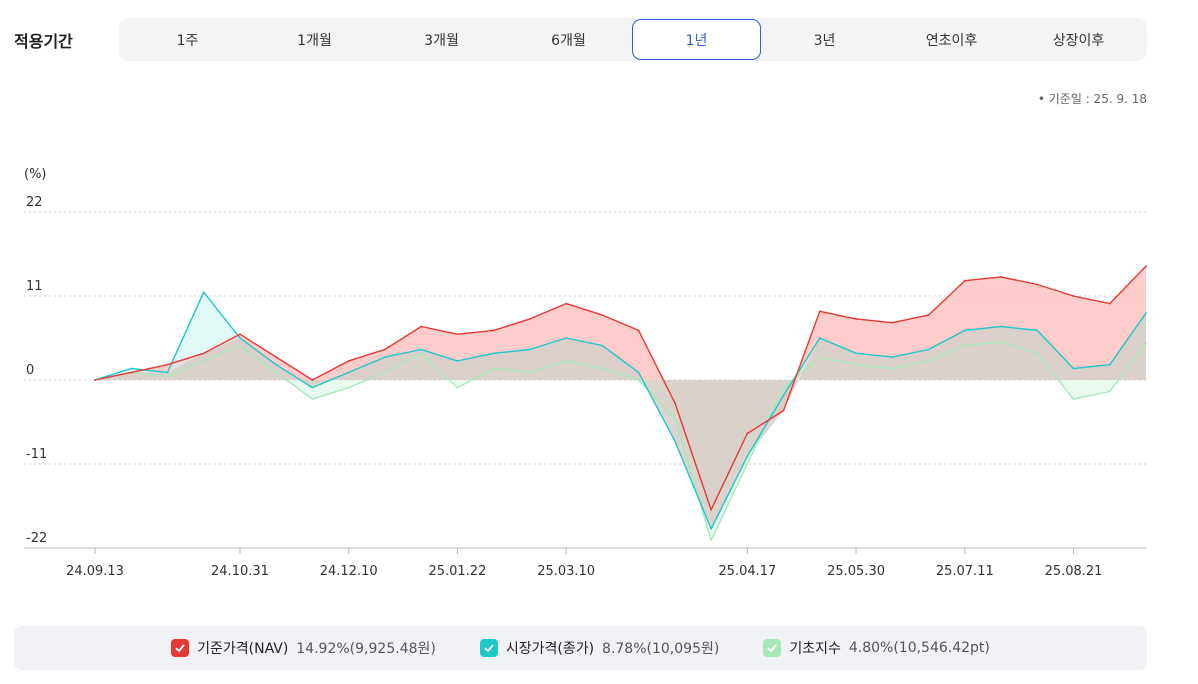 The height and width of the screenshot is (684, 1198). What do you see at coordinates (36, 370) in the screenshot?
I see `y-tick-labels: 22 11 0 -11 -22` at bounding box center [36, 370].